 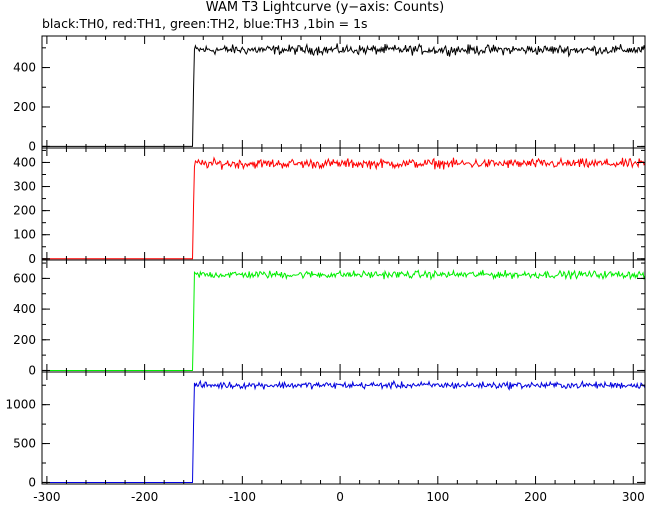 What do you see at coordinates (340, 497) in the screenshot?
I see `x-tick-label: 0` at bounding box center [340, 497].